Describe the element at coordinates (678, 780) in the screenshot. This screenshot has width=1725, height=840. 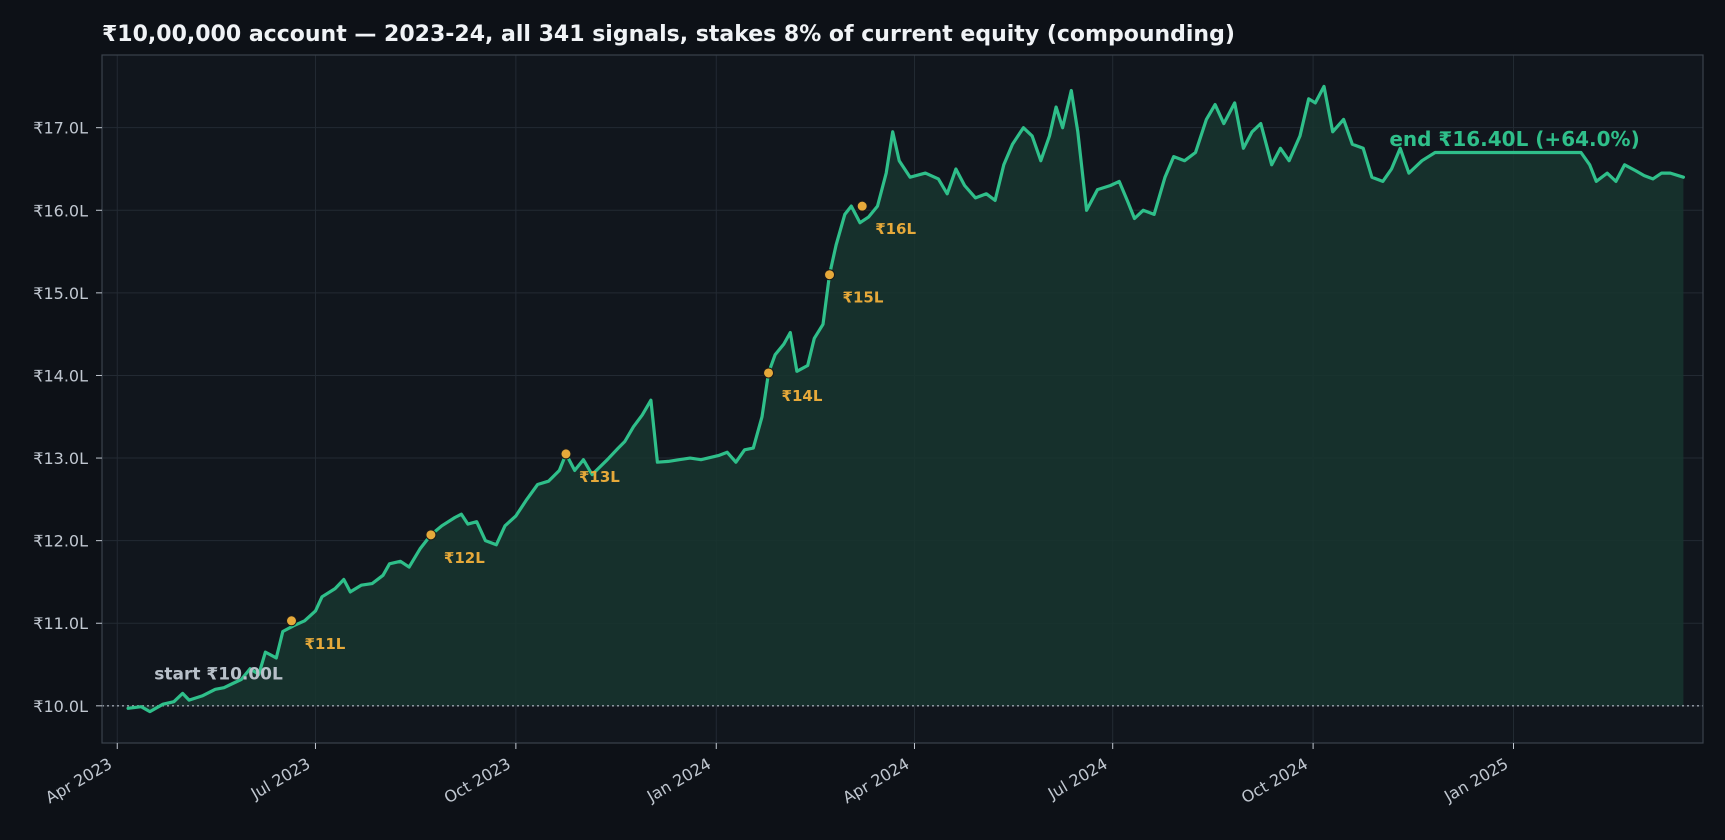
I see `x-tick-label-3: Jan 2024` at that location.